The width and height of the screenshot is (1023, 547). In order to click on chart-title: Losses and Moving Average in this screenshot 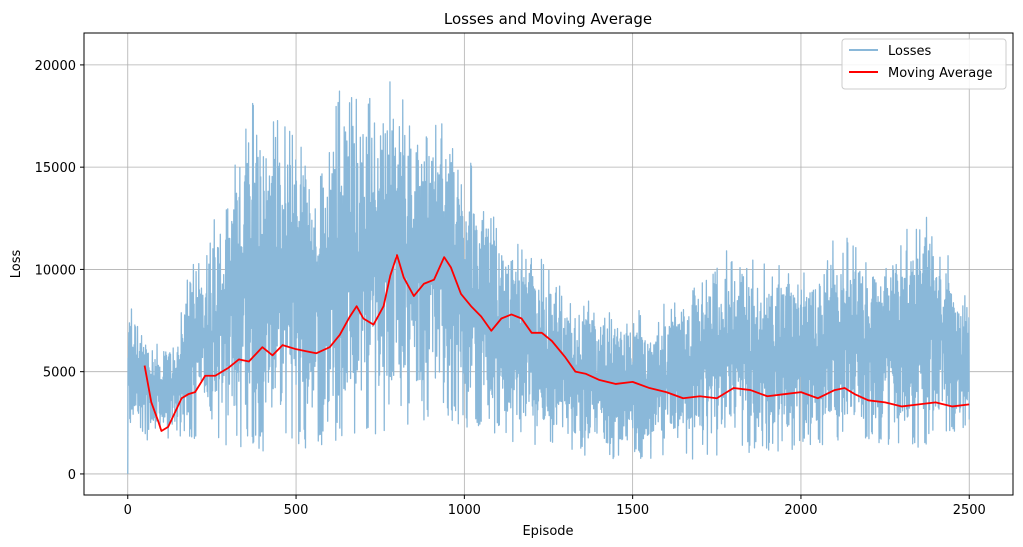, I will do `click(548, 19)`.